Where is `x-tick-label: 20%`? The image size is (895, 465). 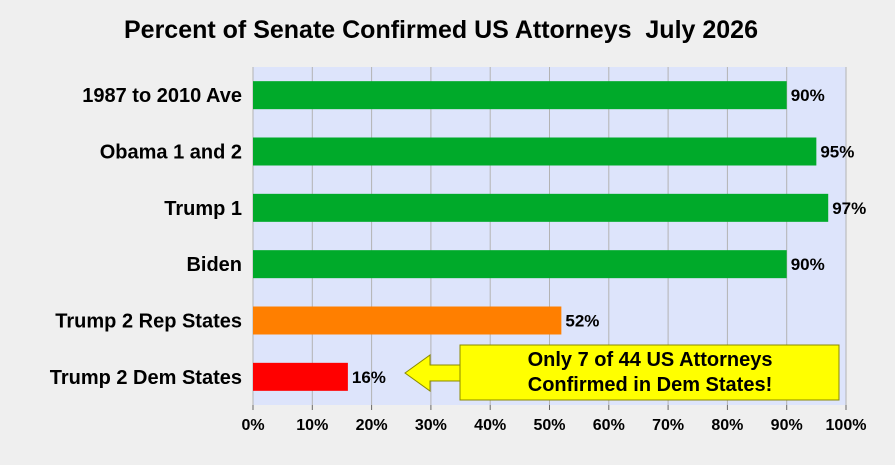
x-tick-label: 20% is located at coordinates (372, 425).